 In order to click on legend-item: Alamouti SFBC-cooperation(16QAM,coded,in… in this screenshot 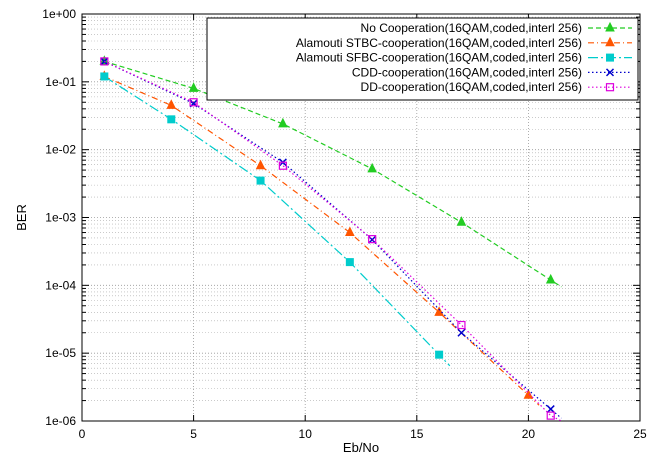, I will do `click(464, 58)`.